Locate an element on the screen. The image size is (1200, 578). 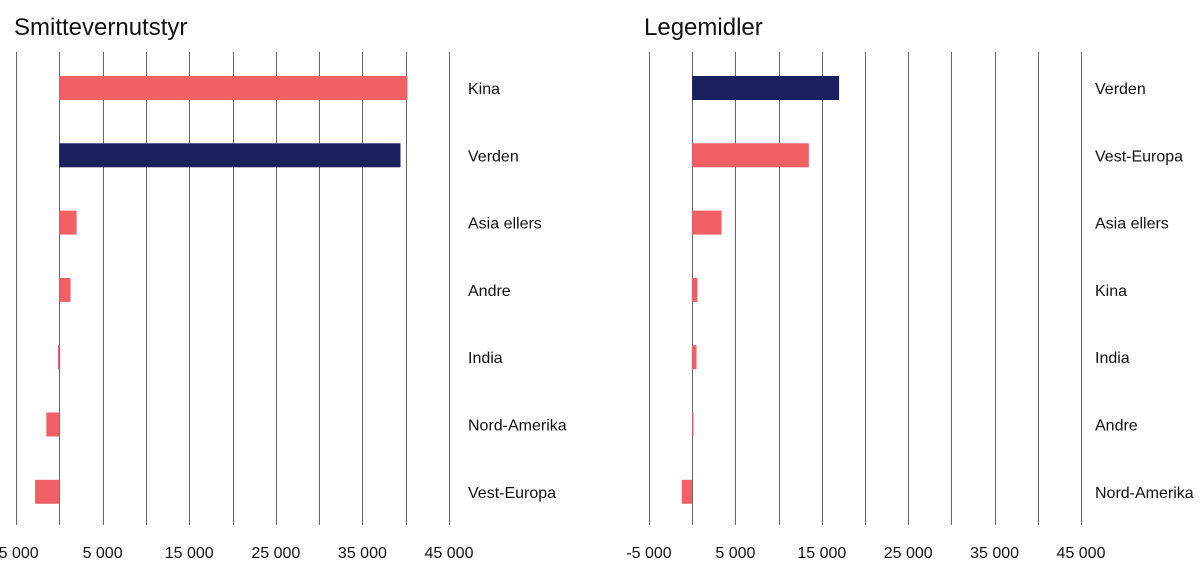
chart-title: Legemidler is located at coordinates (703, 27).